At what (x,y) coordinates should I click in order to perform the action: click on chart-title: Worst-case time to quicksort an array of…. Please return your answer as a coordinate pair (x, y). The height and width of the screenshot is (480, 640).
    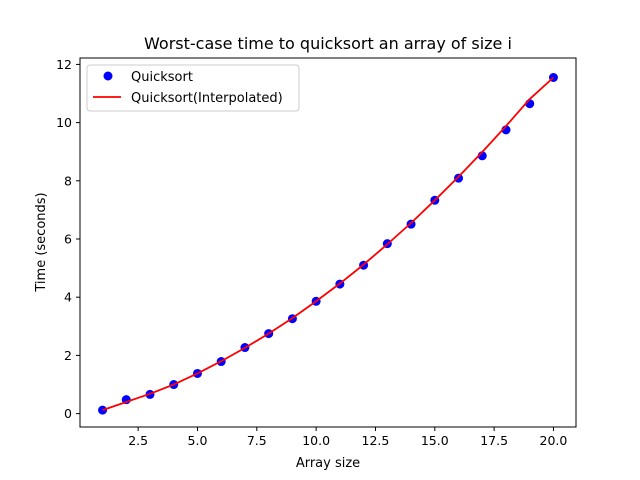
    Looking at the image, I should click on (328, 43).